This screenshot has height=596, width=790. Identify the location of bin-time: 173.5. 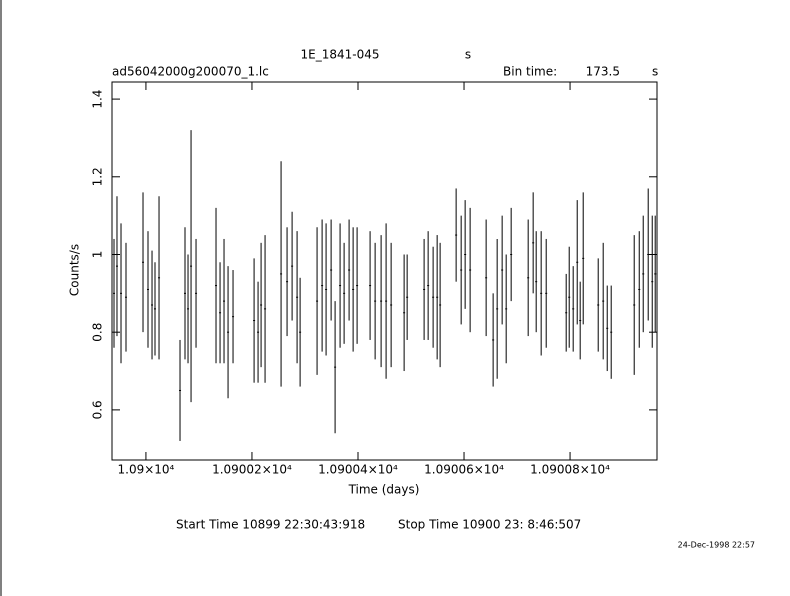
(603, 72).